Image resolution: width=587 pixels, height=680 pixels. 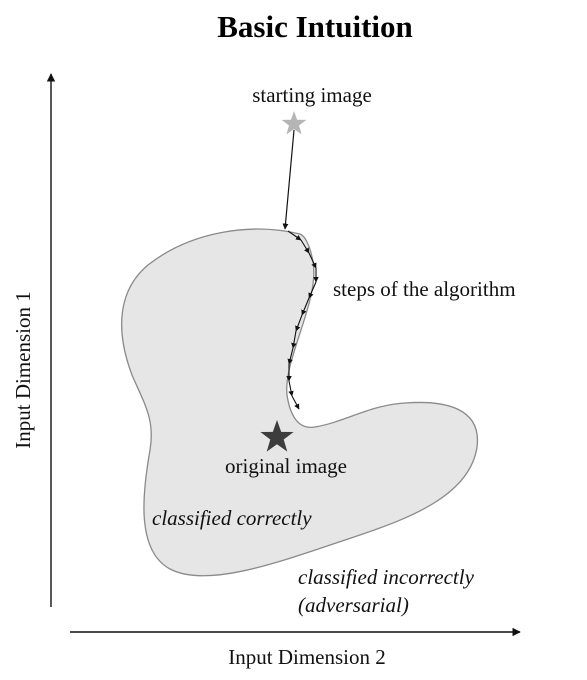 I want to click on starting-image-star, so click(x=294, y=123).